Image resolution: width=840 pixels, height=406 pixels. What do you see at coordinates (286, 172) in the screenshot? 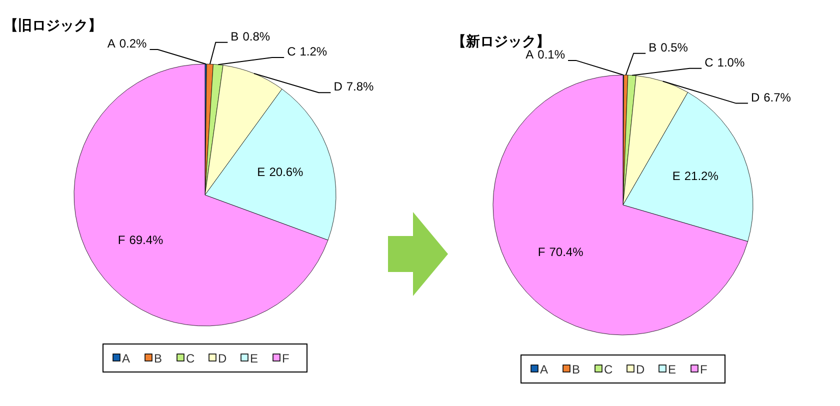
I see `data-label: 20.6%` at bounding box center [286, 172].